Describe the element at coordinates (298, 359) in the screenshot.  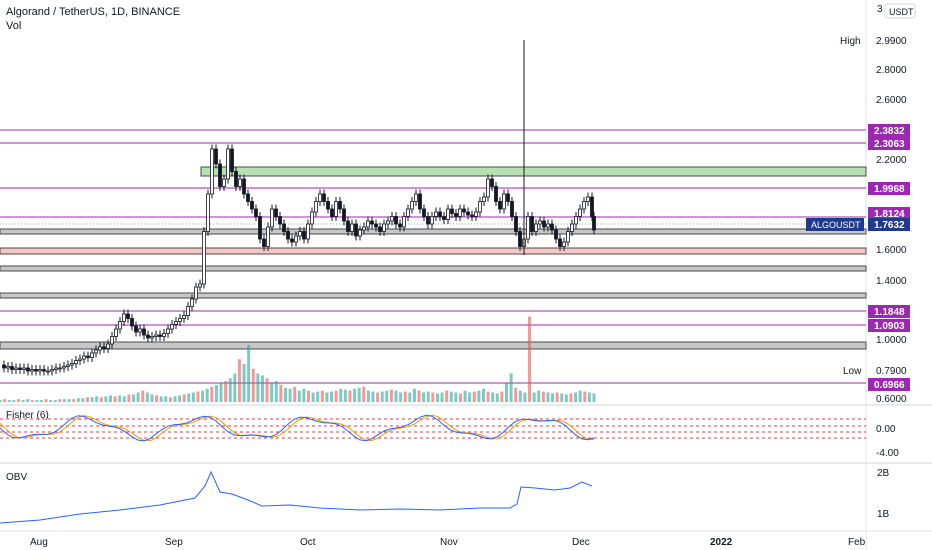
I see `volume-bars` at that location.